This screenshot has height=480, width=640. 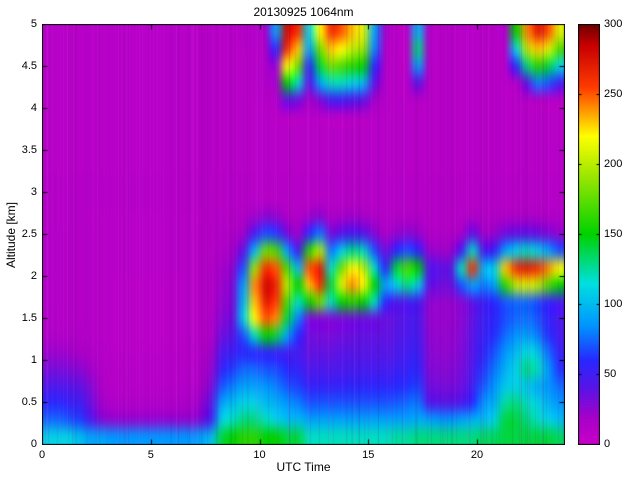 What do you see at coordinates (29, 66) in the screenshot?
I see `y-tick-label: 4.5` at bounding box center [29, 66].